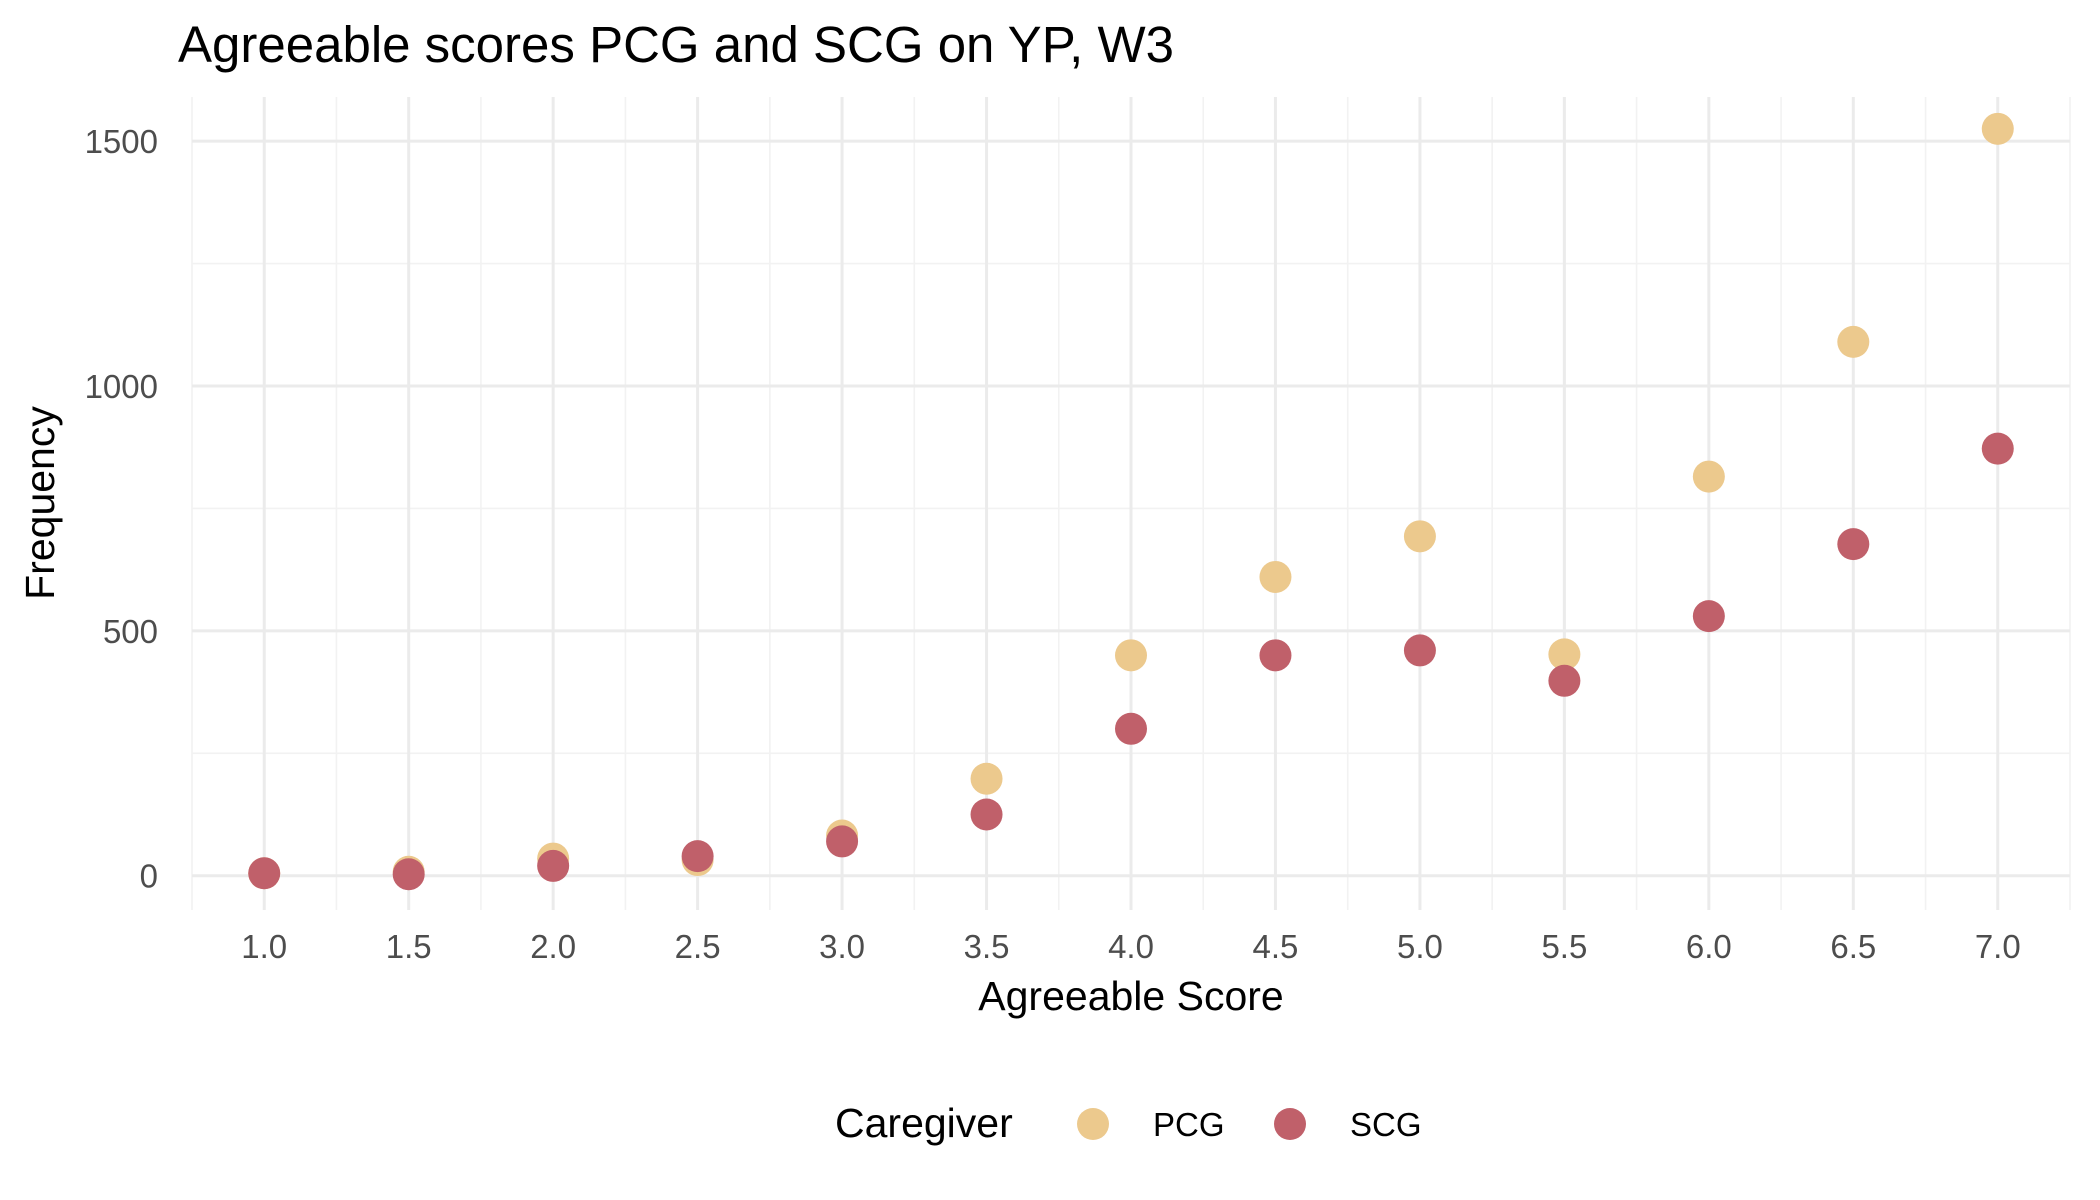 The image size is (2100, 1200). I want to click on legend-label-pcg: PCG, so click(1189, 1124).